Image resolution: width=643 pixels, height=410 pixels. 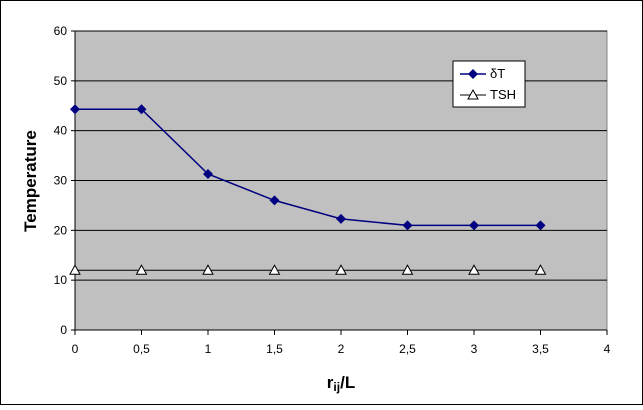 What do you see at coordinates (607, 349) in the screenshot?
I see `x-tick-label: 4` at bounding box center [607, 349].